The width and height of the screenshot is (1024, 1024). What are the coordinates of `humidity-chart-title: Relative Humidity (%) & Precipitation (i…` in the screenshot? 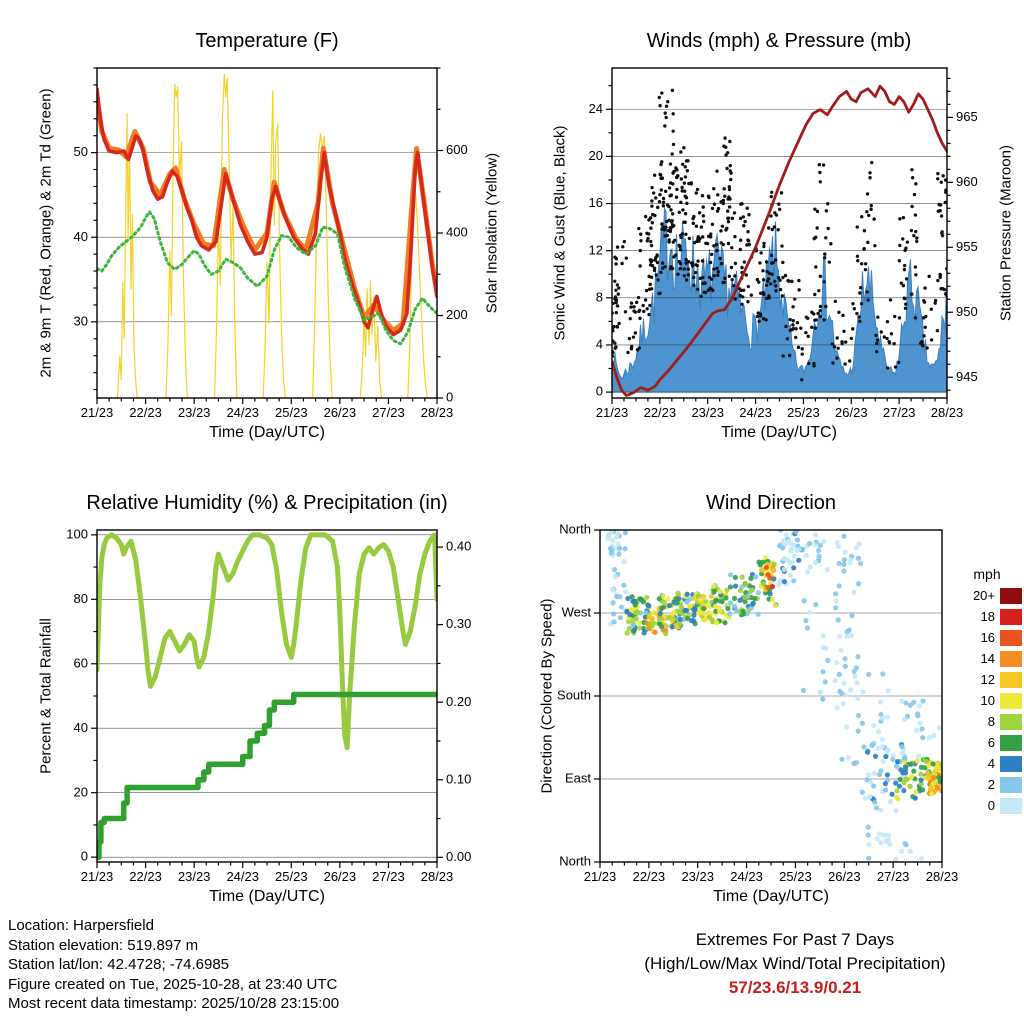 It's located at (267, 503).